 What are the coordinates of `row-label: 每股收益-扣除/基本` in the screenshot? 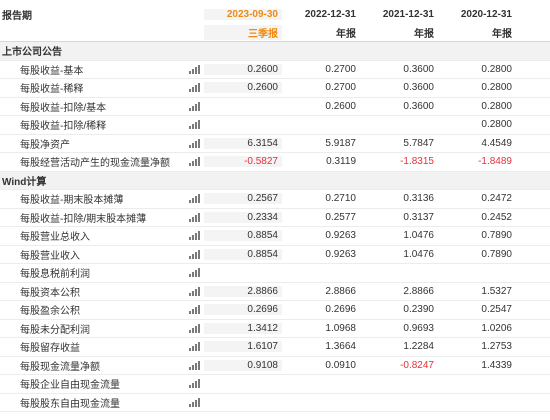 It's located at (63, 108).